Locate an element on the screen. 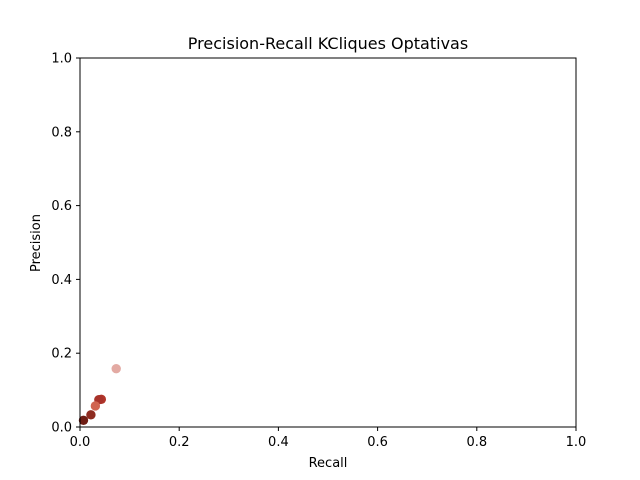 This screenshot has height=480, width=640. y-tick-label: 1.0 is located at coordinates (61, 59).